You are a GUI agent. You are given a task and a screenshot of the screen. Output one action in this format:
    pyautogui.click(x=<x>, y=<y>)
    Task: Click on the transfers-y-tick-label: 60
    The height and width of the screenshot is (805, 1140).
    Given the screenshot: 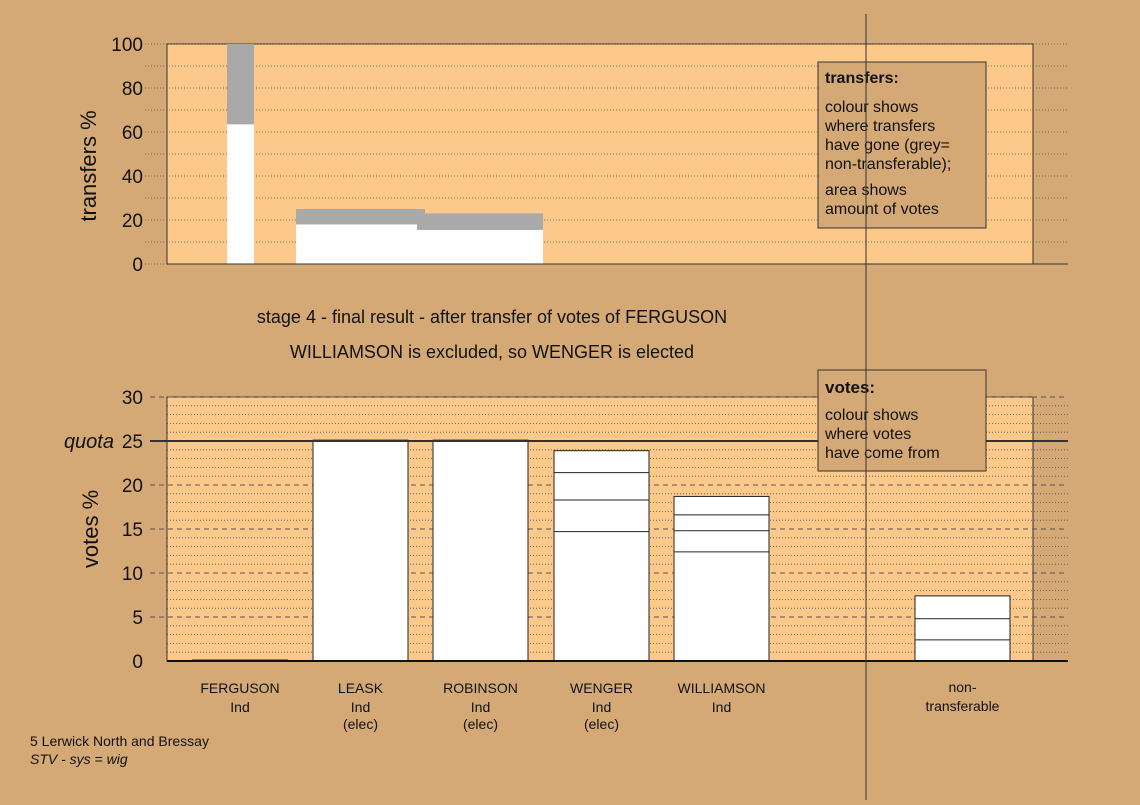 What is the action you would take?
    pyautogui.click(x=132, y=133)
    